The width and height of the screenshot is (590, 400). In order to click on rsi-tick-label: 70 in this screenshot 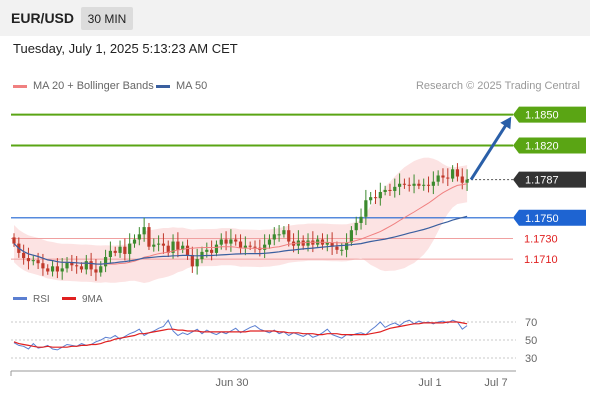, I will do `click(531, 323)`.